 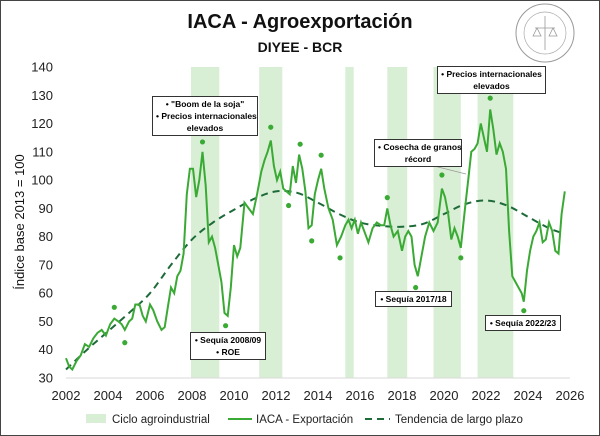 What do you see at coordinates (444, 395) in the screenshot?
I see `x-tick-label: 2020` at bounding box center [444, 395].